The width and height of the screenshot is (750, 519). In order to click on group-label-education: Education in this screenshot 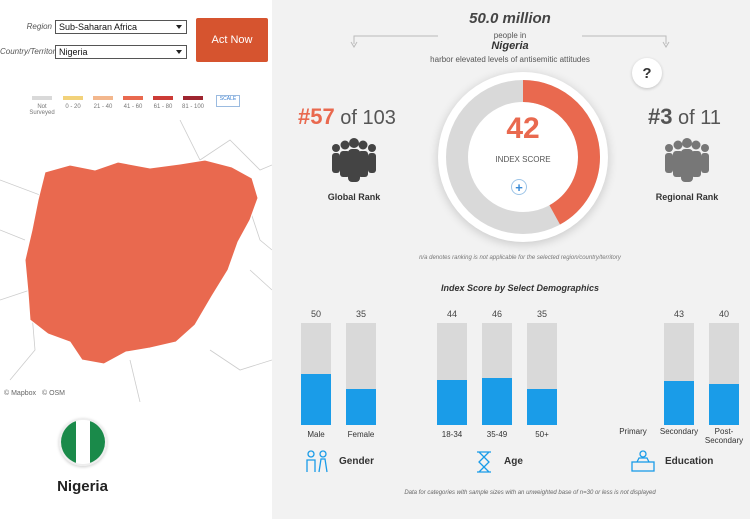, I will do `click(689, 461)`.